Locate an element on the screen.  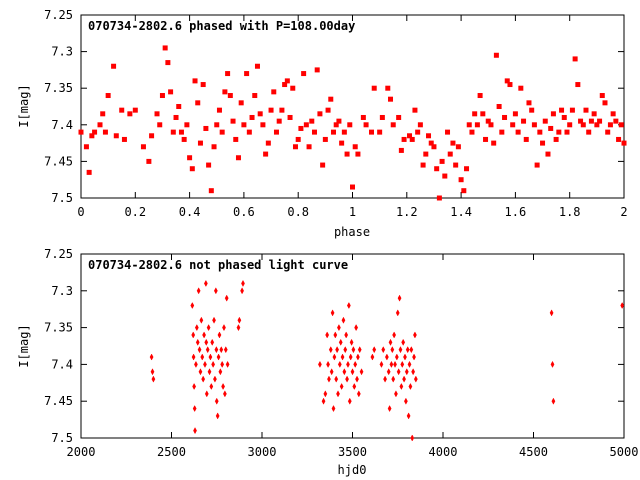
phased-x-tick-label: 2 is located at coordinates (623, 212).